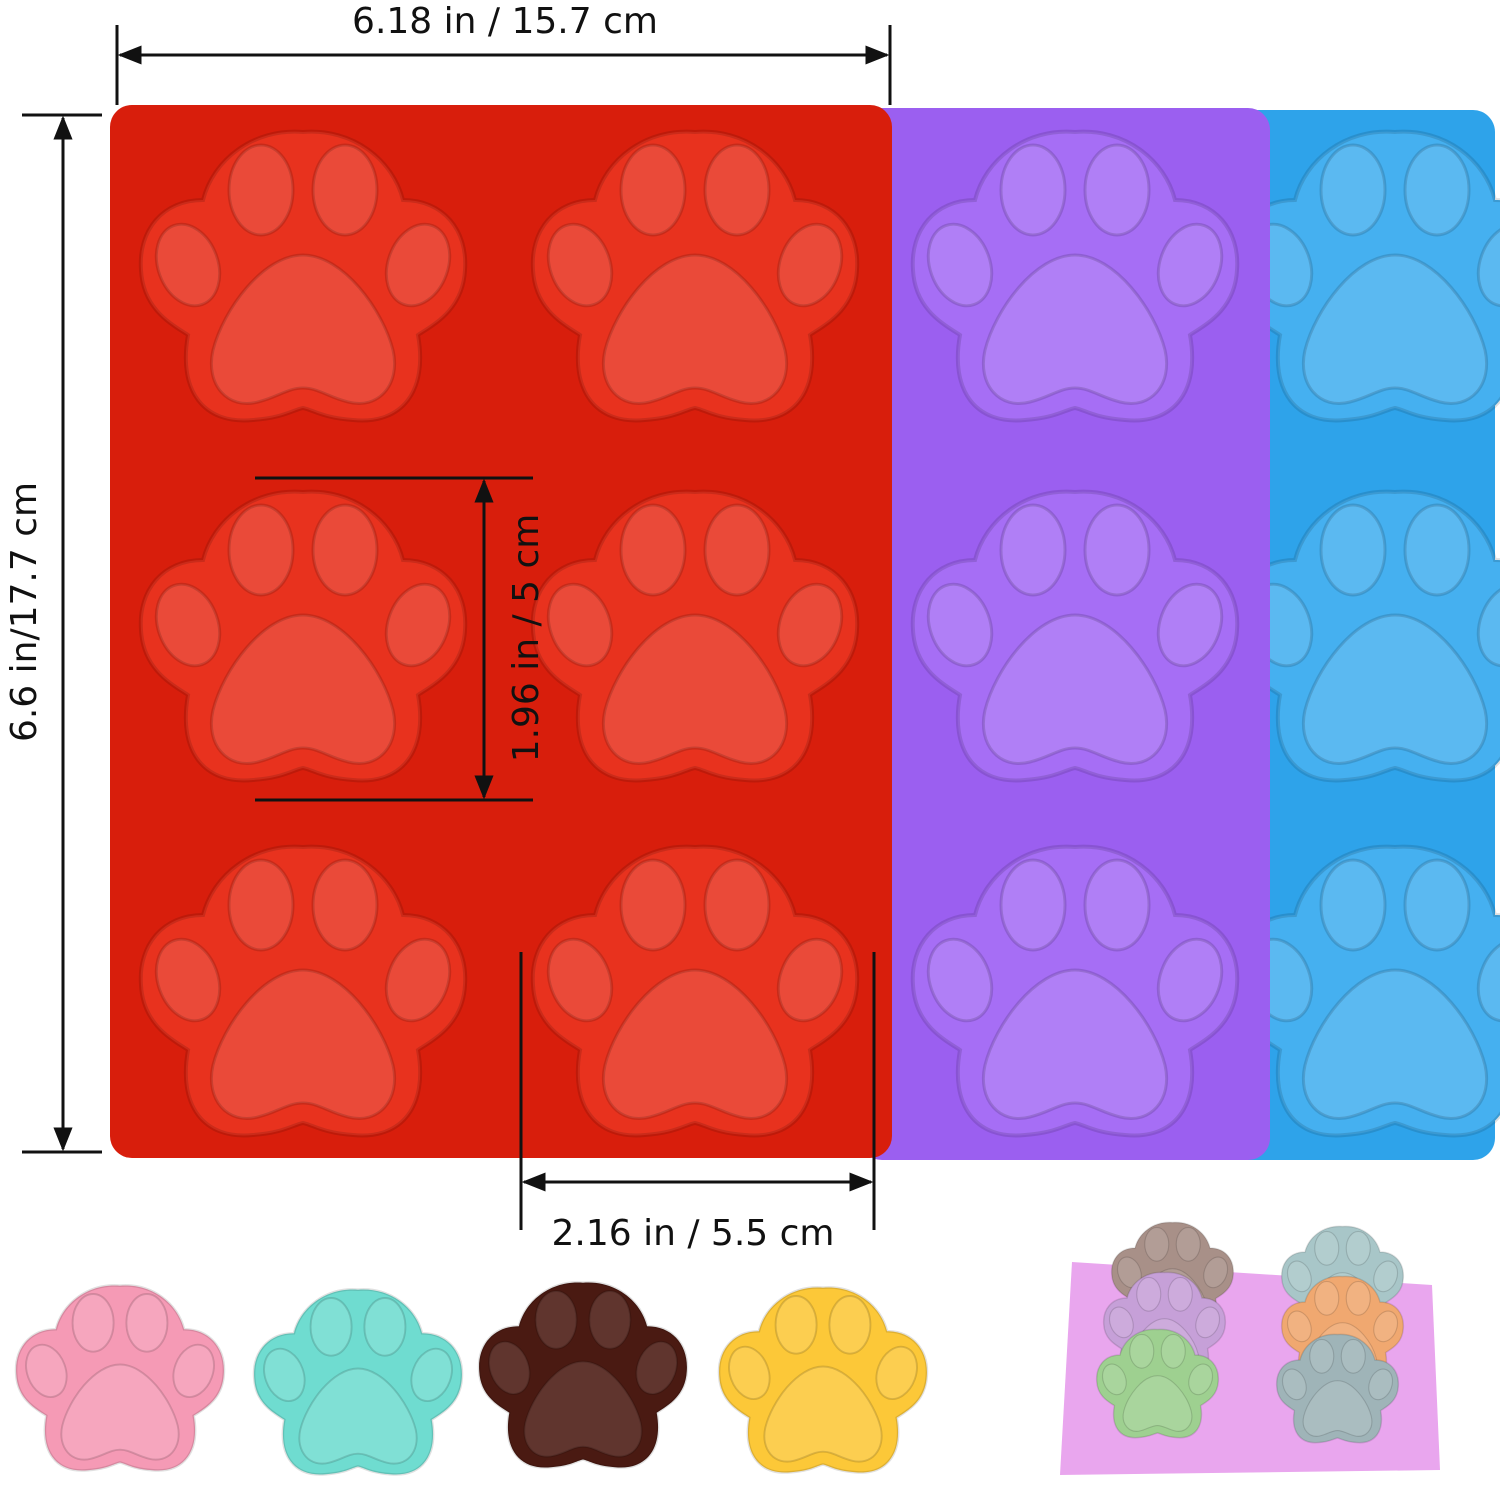 Image resolution: width=1500 pixels, height=1499 pixels. Describe the element at coordinates (503, 53) in the screenshot. I see `dimension-tray-width: 6.18 in / 15.7 cm` at that location.